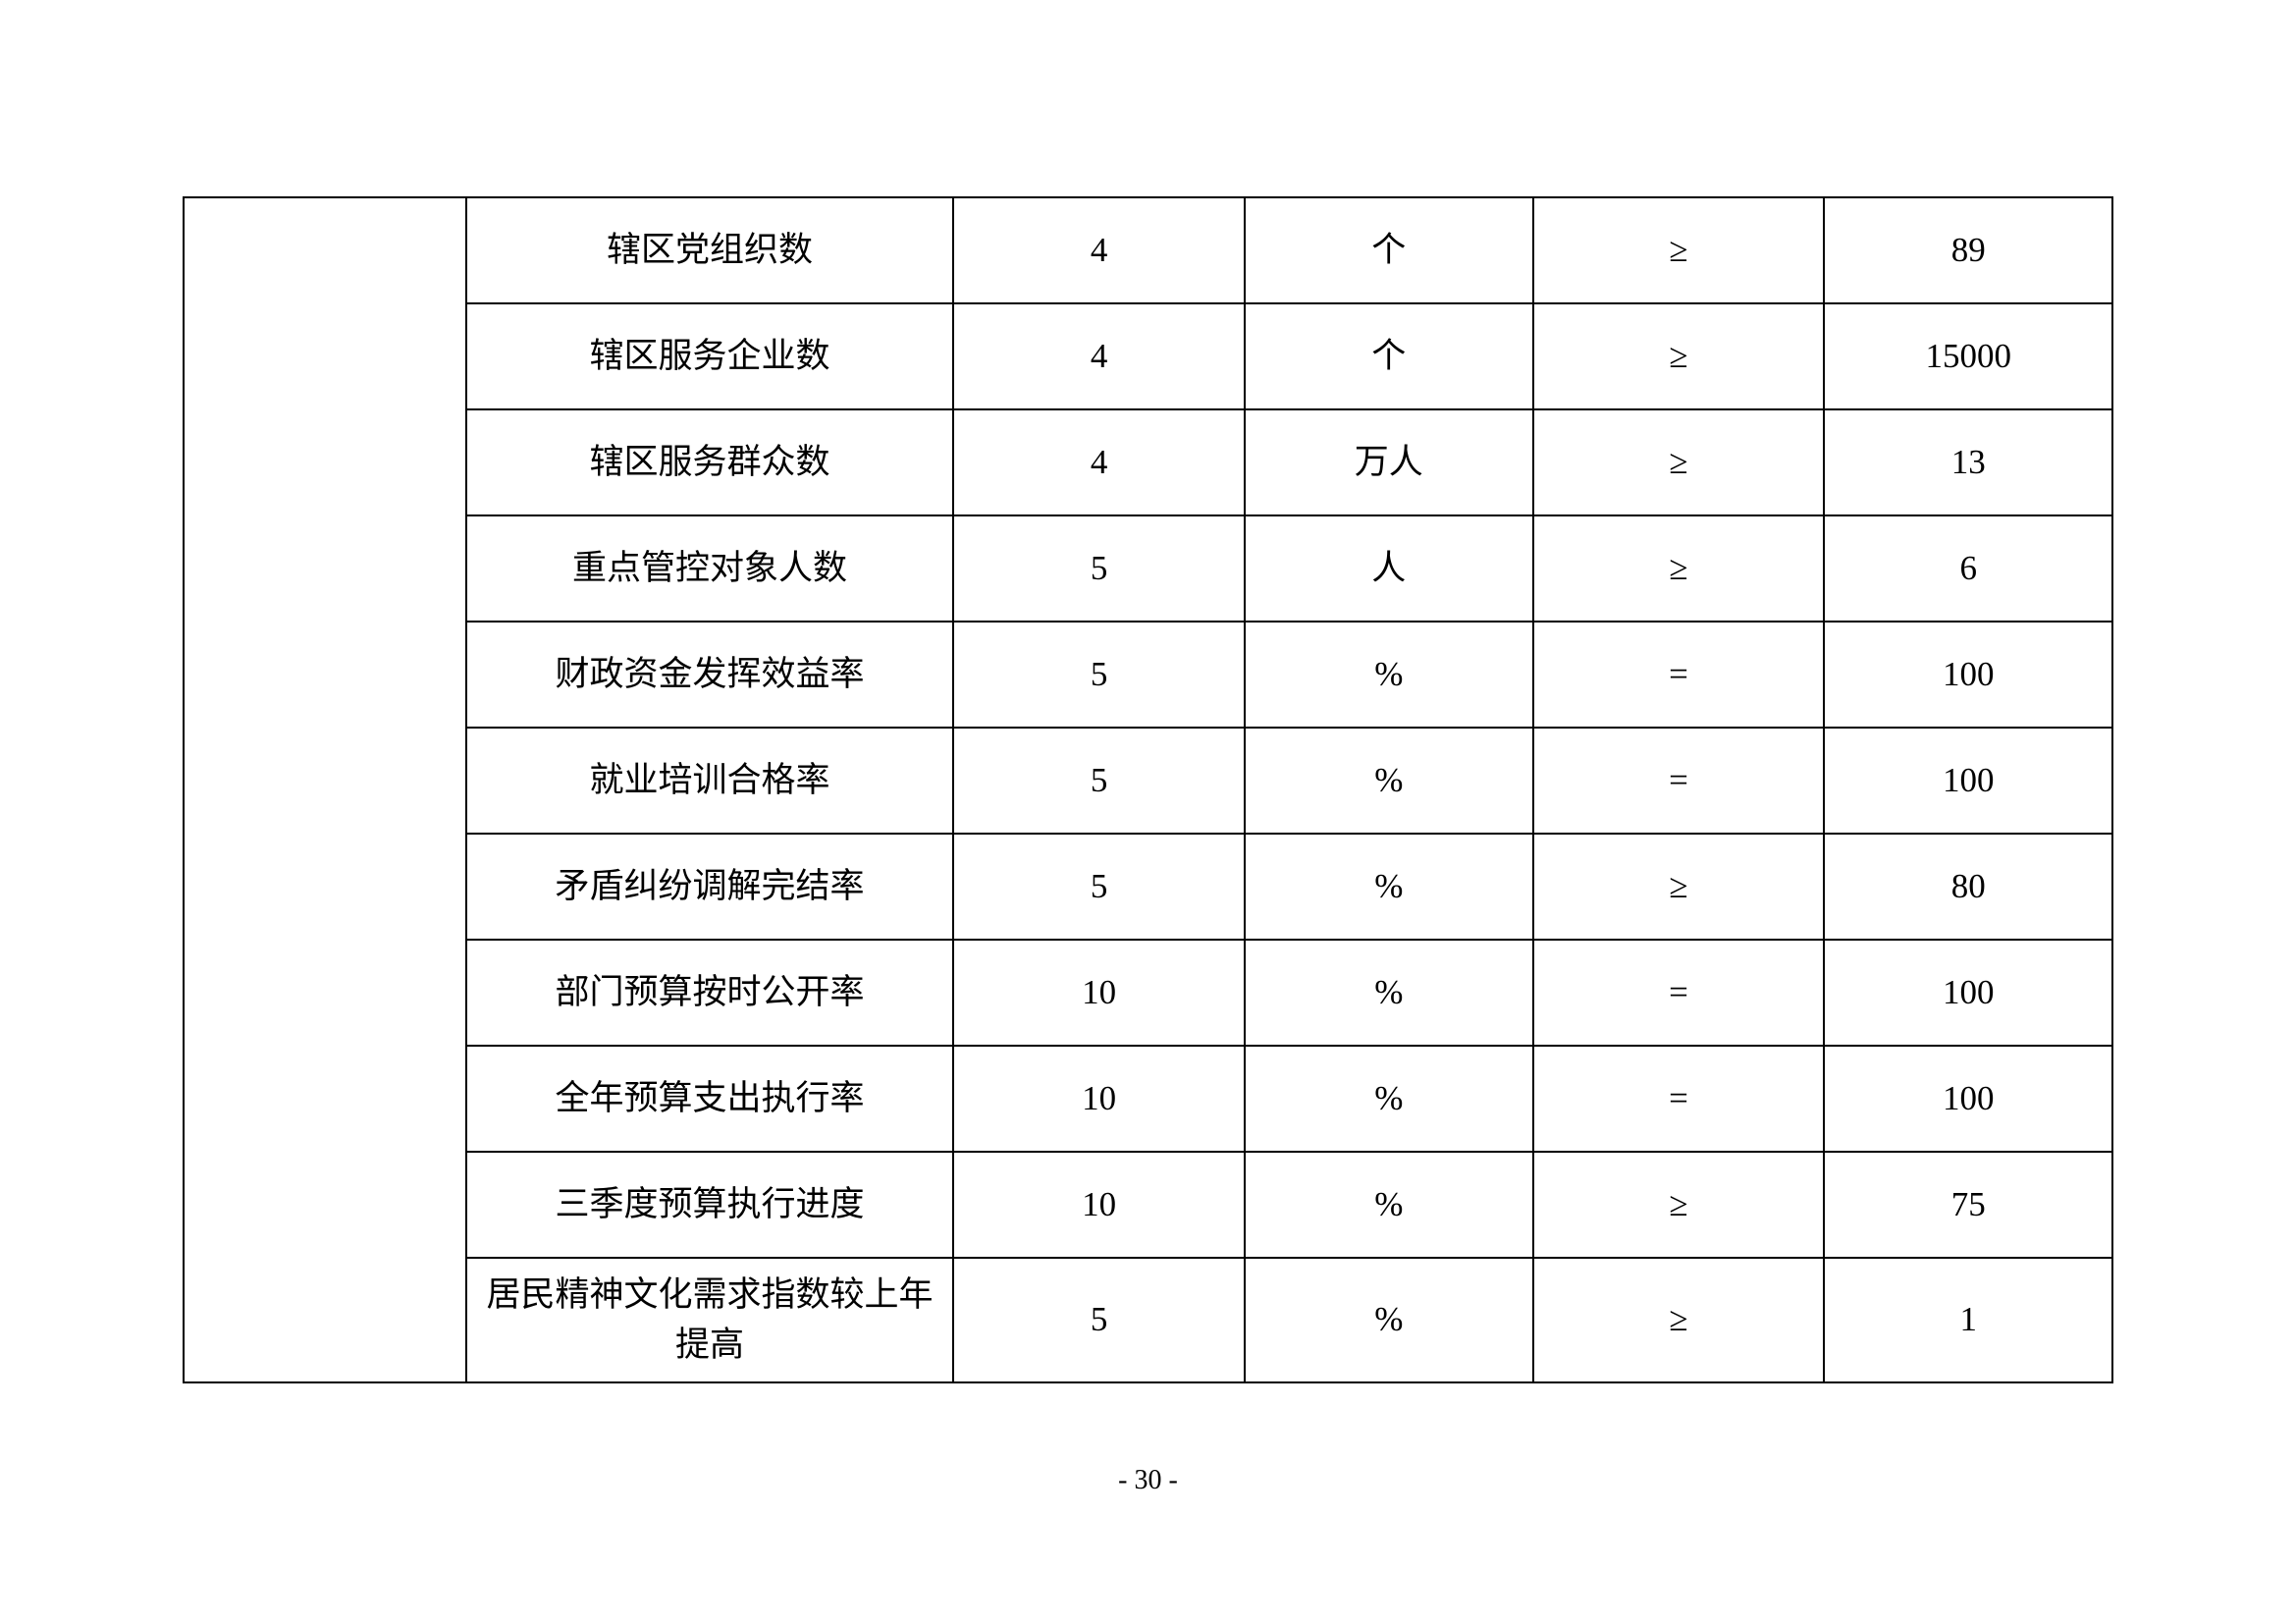 The height and width of the screenshot is (1624, 2296). I want to click on target-value-cell: 13, so click(1968, 462).